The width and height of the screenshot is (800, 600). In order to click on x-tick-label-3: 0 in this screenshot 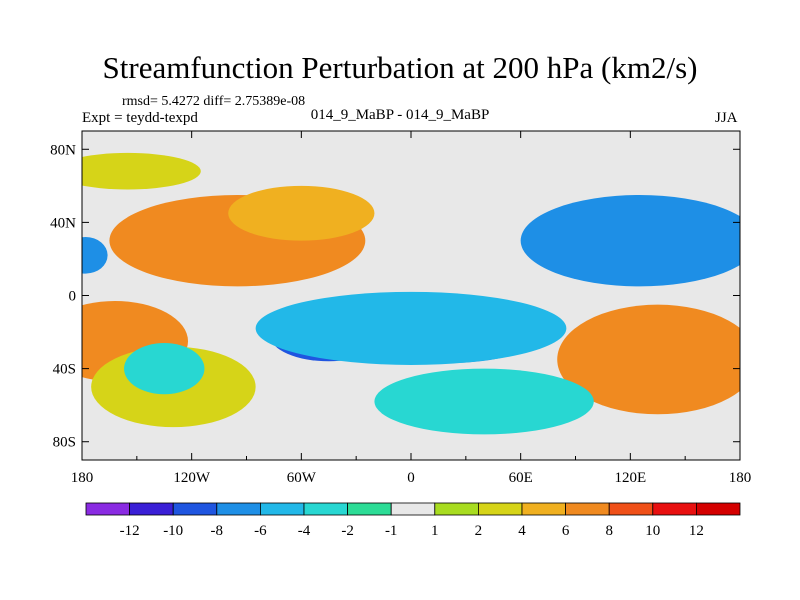, I will do `click(411, 478)`.